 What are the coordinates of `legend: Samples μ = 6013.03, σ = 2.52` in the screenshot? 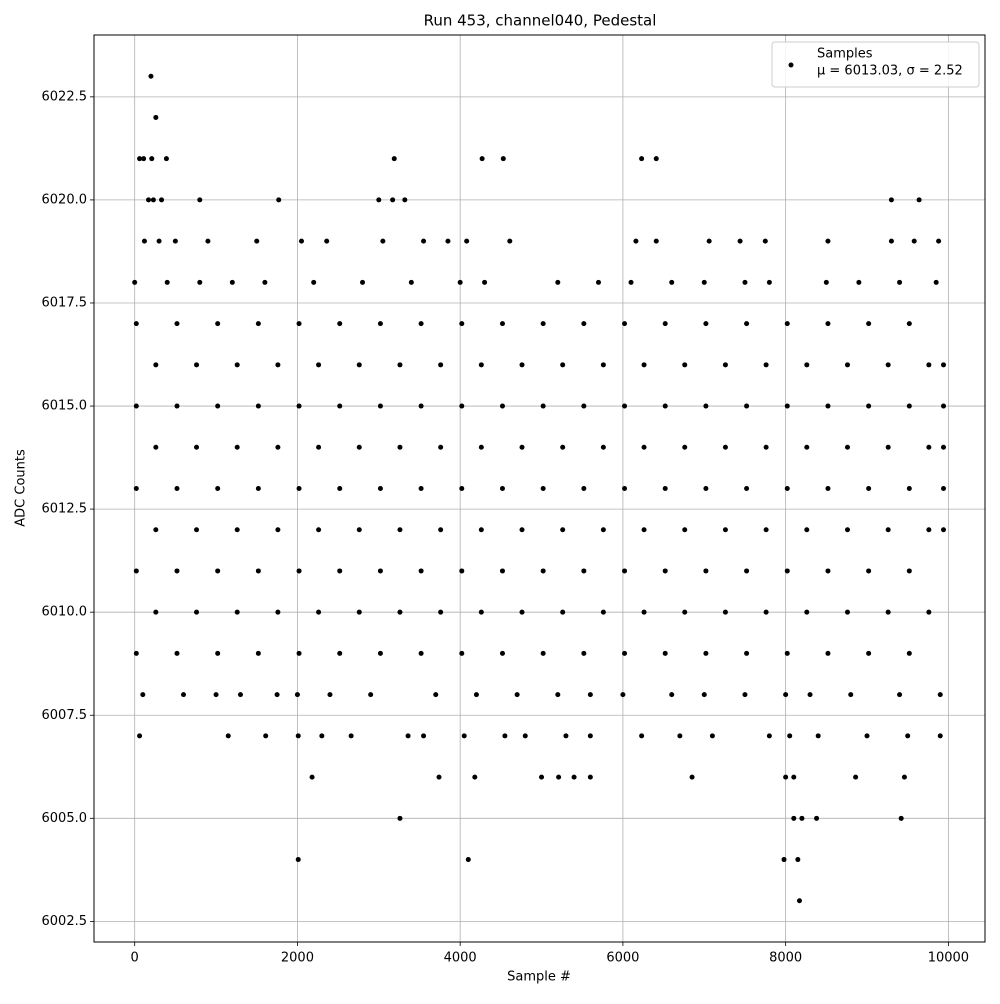 It's located at (875, 64).